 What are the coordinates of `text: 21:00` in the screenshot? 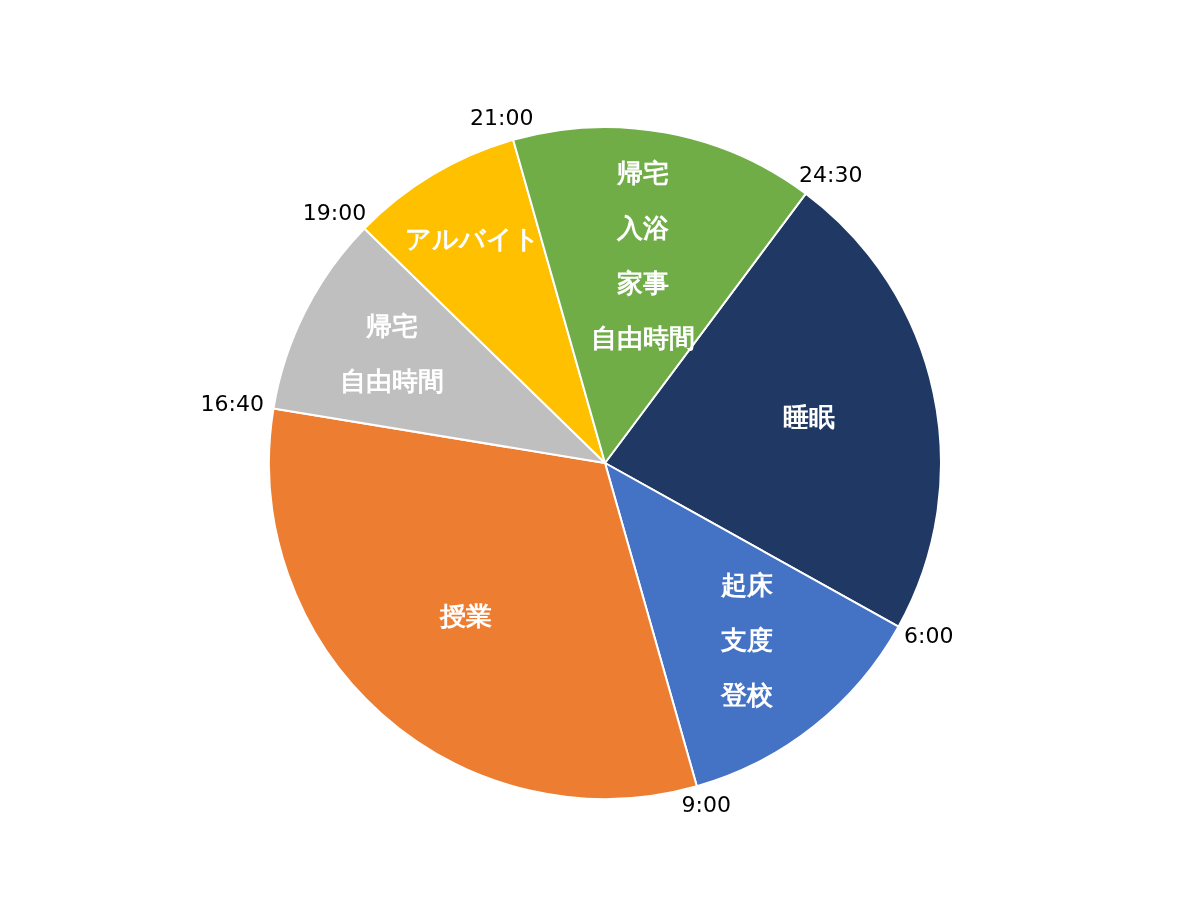 It's located at (502, 118).